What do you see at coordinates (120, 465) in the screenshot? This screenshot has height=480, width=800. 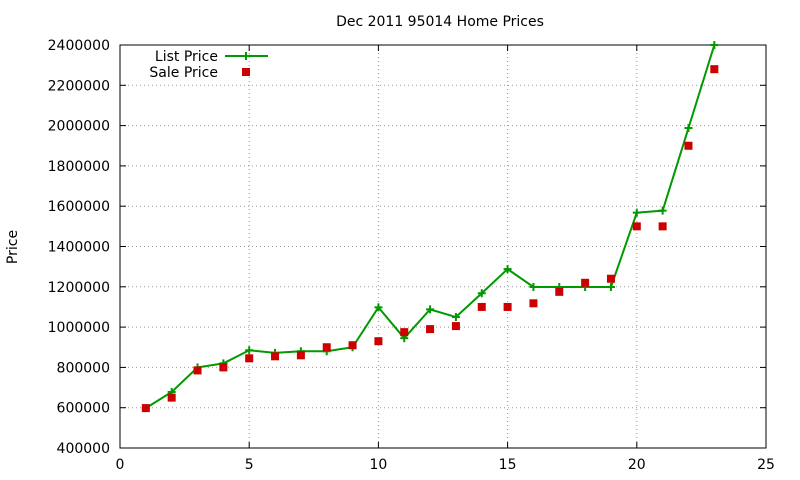 I see `x-tick-label: 0` at bounding box center [120, 465].